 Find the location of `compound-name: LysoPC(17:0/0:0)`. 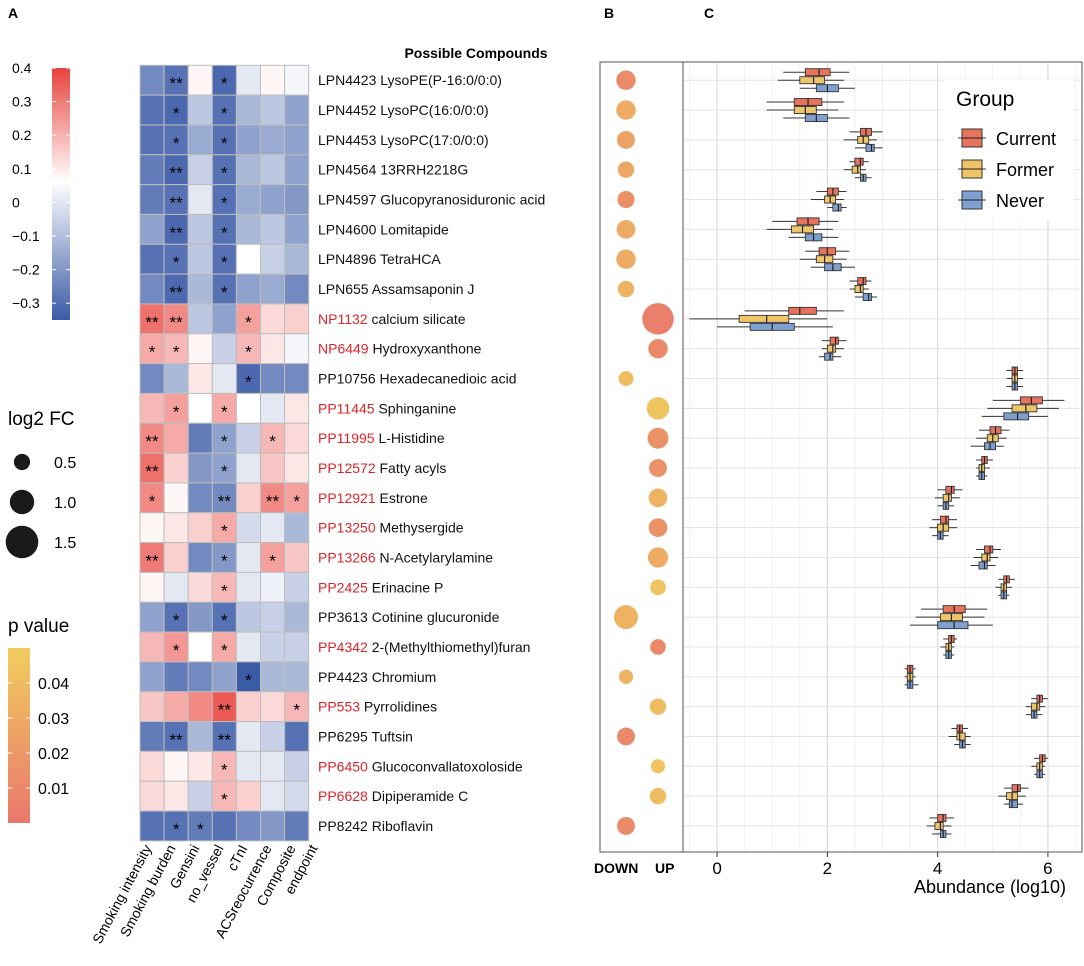

compound-name: LysoPC(17:0/0:0) is located at coordinates (432, 140).